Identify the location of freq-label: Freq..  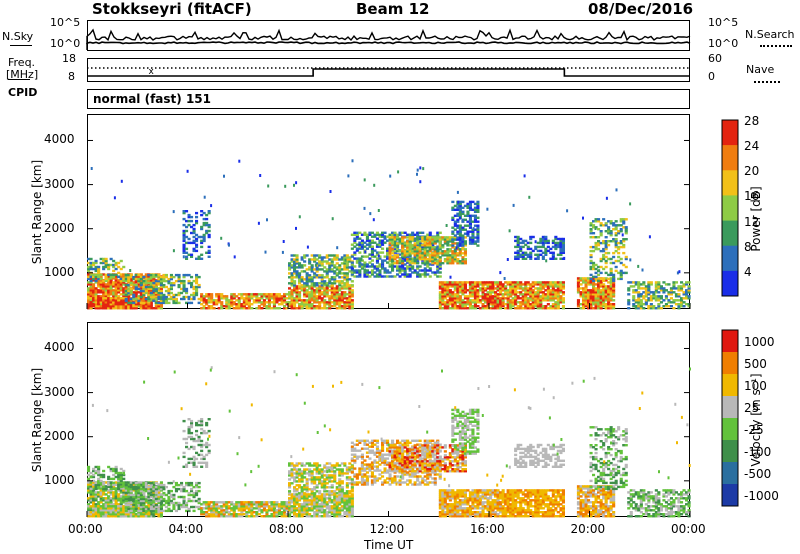
(22, 62).